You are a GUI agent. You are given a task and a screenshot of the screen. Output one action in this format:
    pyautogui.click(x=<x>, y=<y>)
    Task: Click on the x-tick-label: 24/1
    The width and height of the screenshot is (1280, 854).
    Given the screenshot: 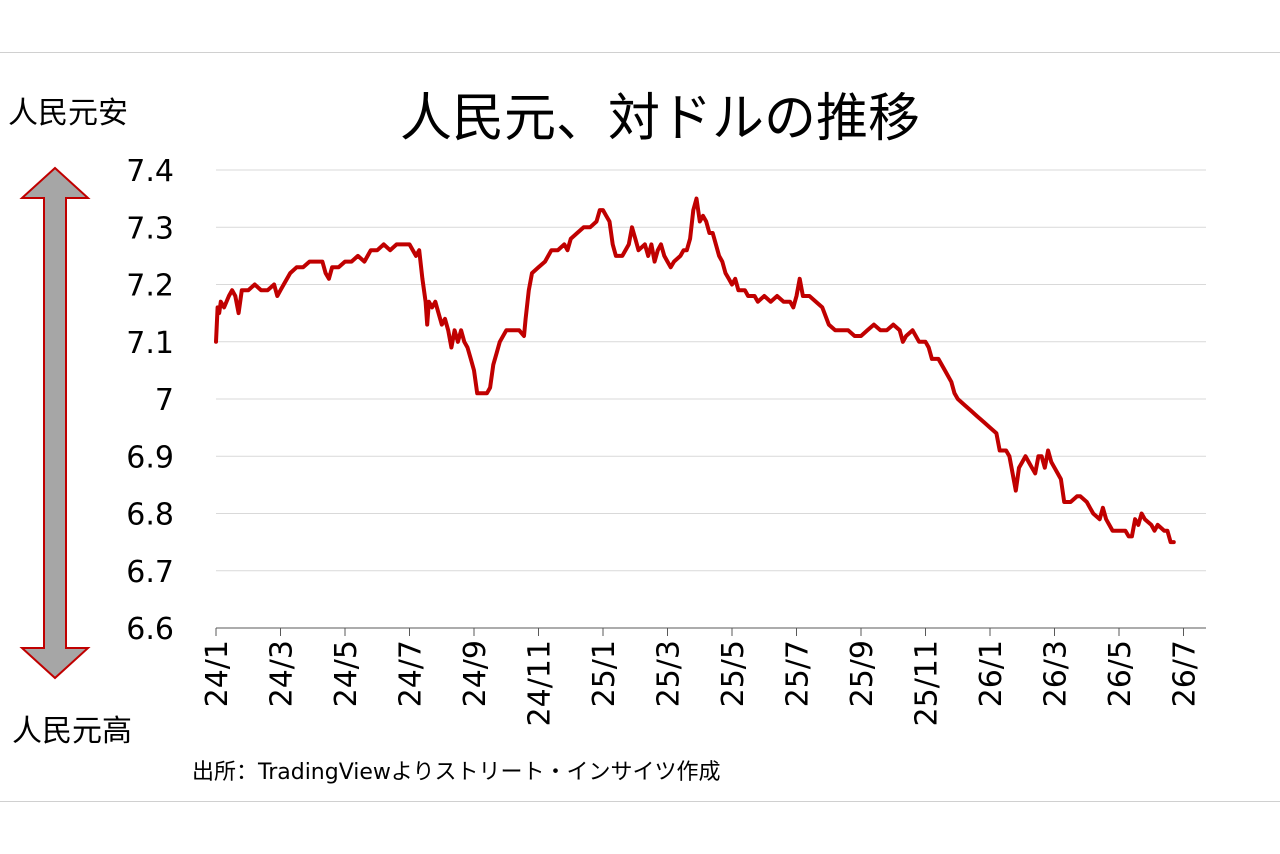 What is the action you would take?
    pyautogui.click(x=217, y=673)
    